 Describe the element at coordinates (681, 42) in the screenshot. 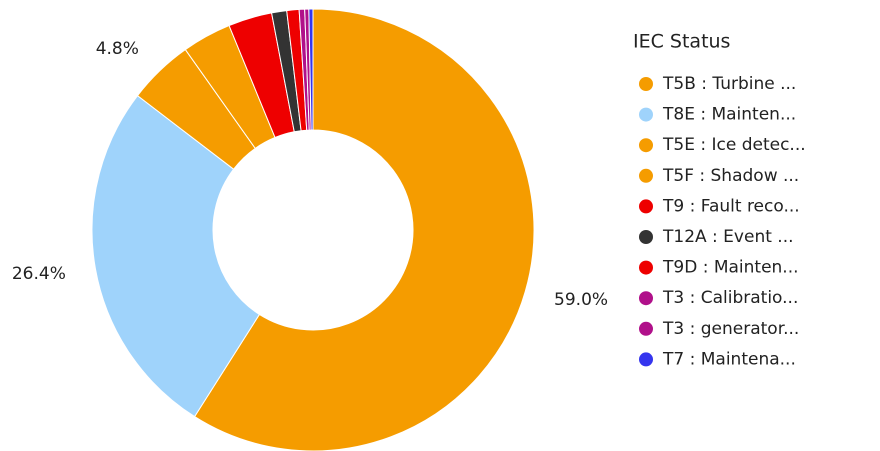

I see `legend-title: IEC Status` at that location.